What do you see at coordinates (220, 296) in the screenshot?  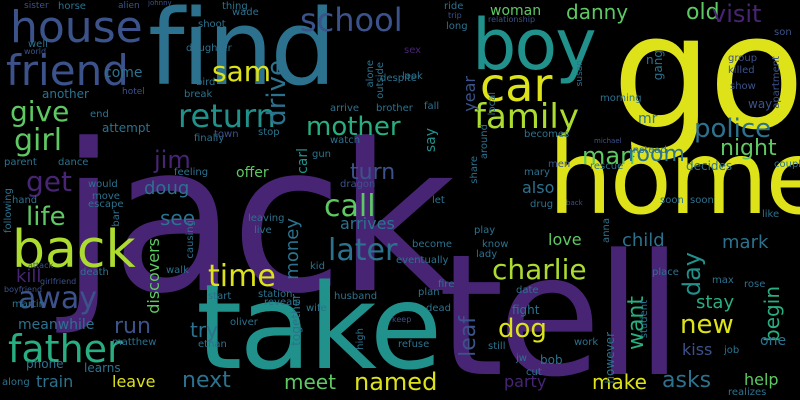 I see `word-start: start` at bounding box center [220, 296].